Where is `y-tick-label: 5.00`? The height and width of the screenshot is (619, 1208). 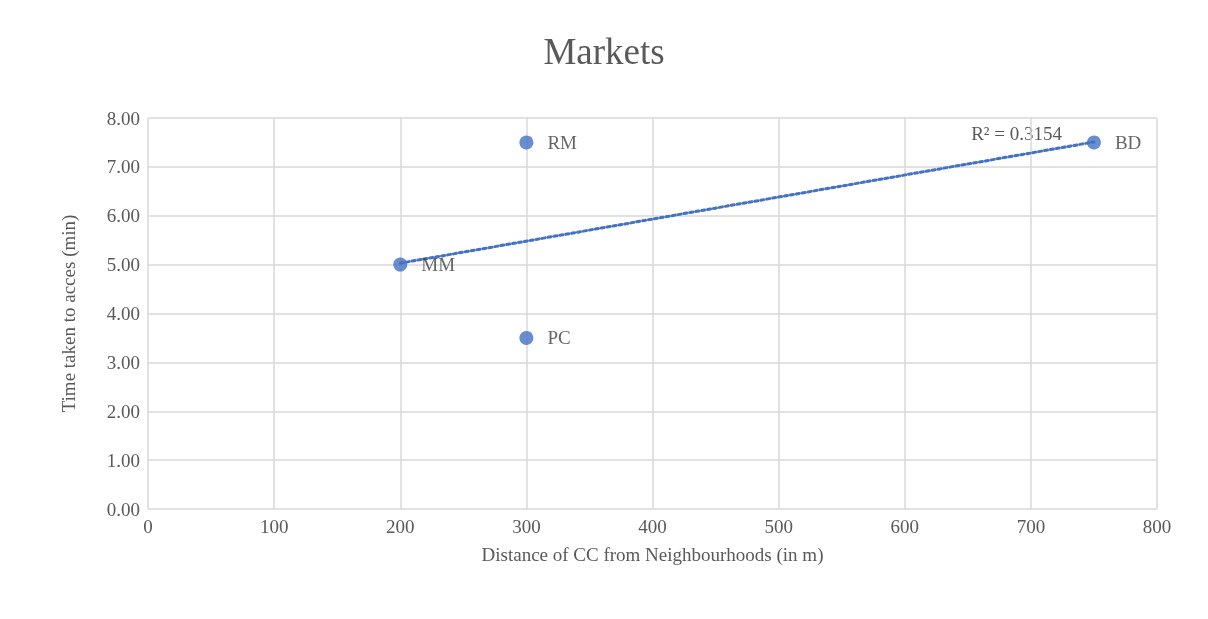 y-tick-label: 5.00 is located at coordinates (123, 265).